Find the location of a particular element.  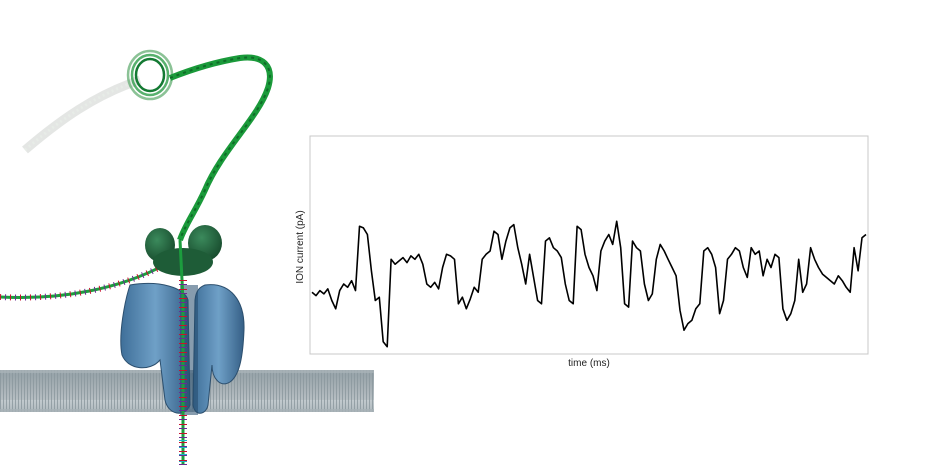

coiled-dna is located at coordinates (199, 145).